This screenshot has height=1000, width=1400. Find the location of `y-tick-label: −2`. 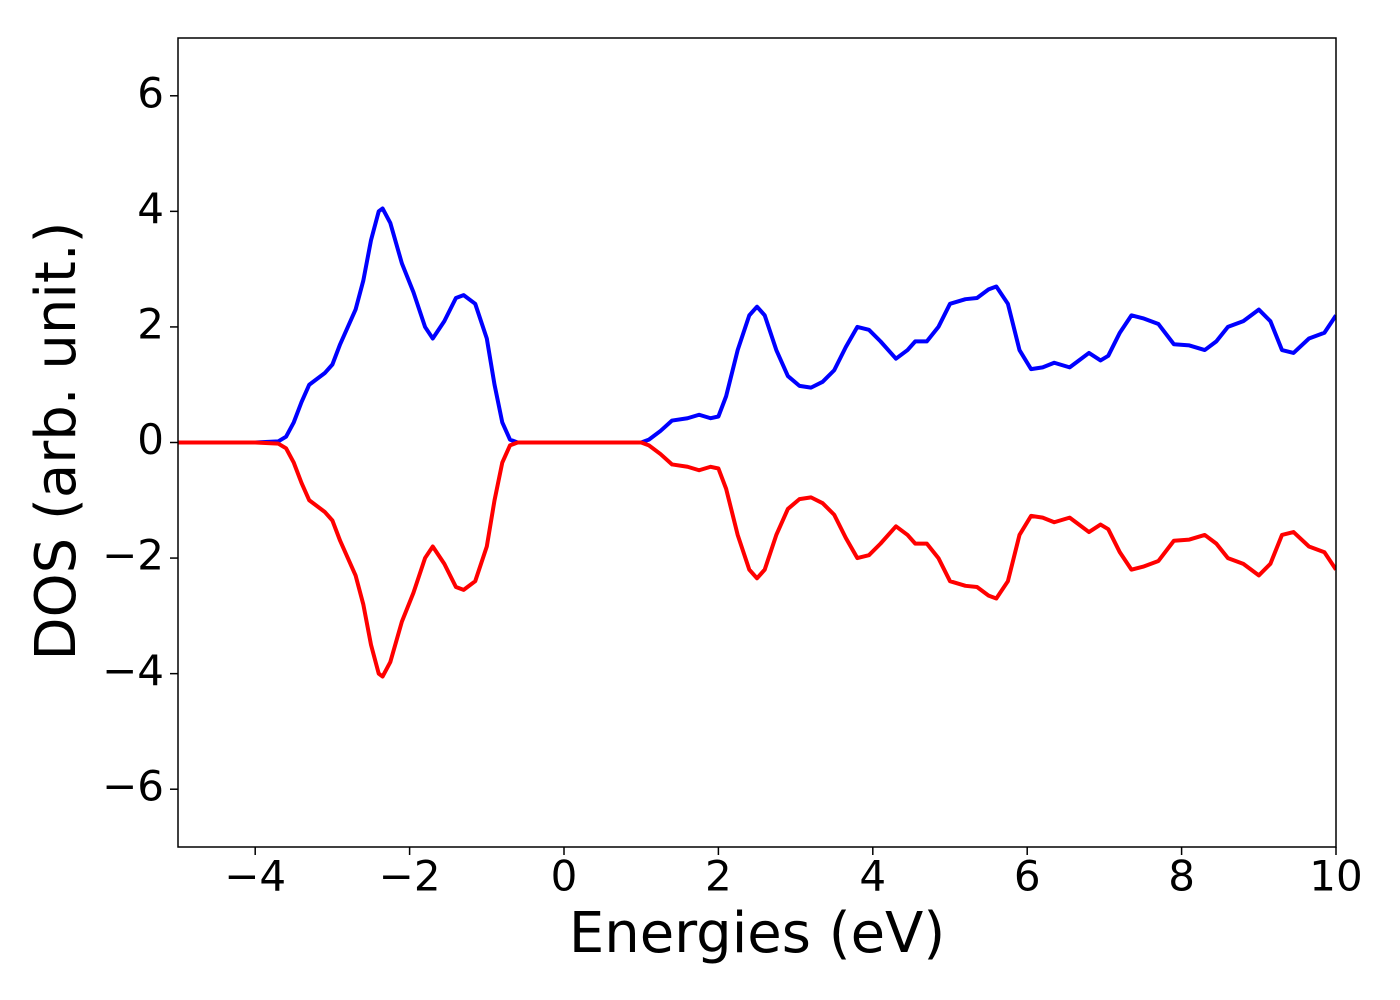

y-tick-label: −2 is located at coordinates (133, 555).